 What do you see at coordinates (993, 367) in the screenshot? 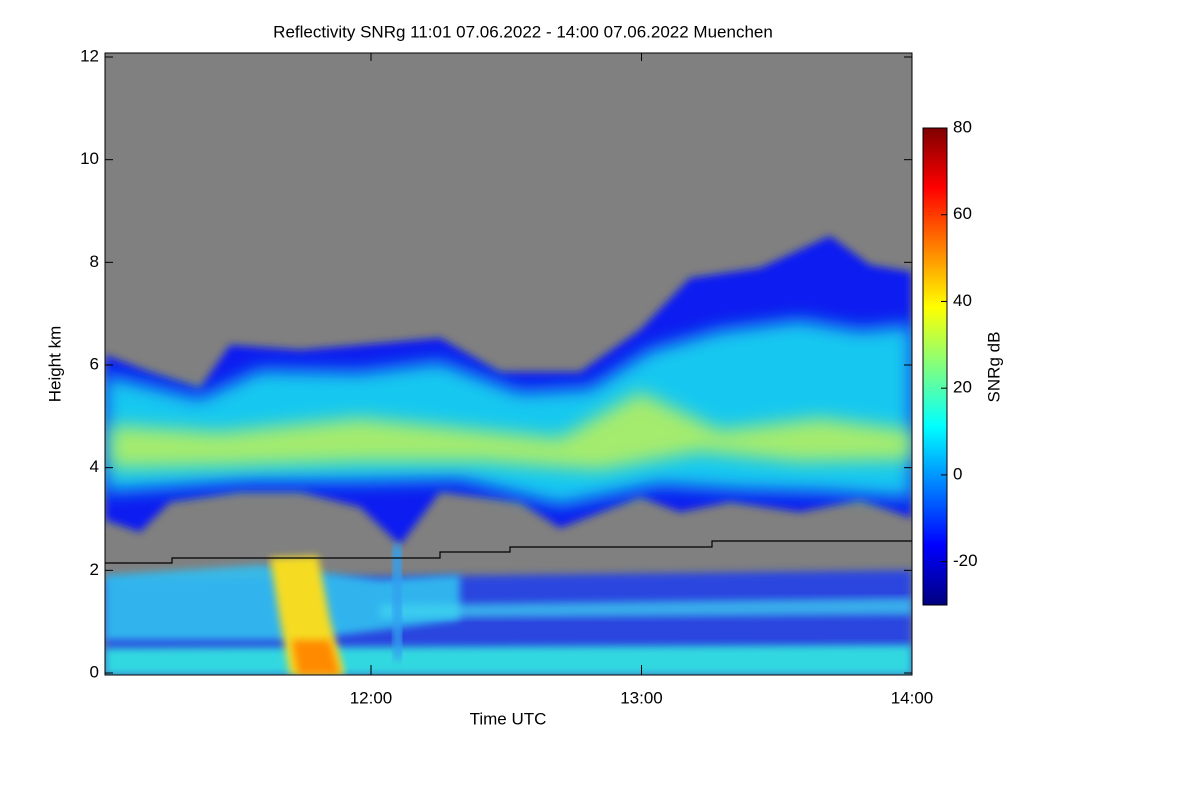
I see `colorbar-label: SNRg dB` at bounding box center [993, 367].